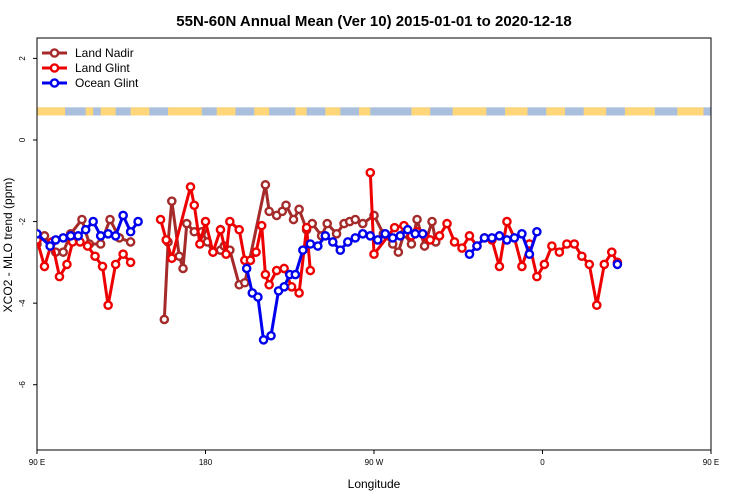 This screenshot has height=500, width=750. Describe the element at coordinates (8, 245) in the screenshot. I see `y-axis-label: XCO2 - MLO trend (ppm)` at that location.